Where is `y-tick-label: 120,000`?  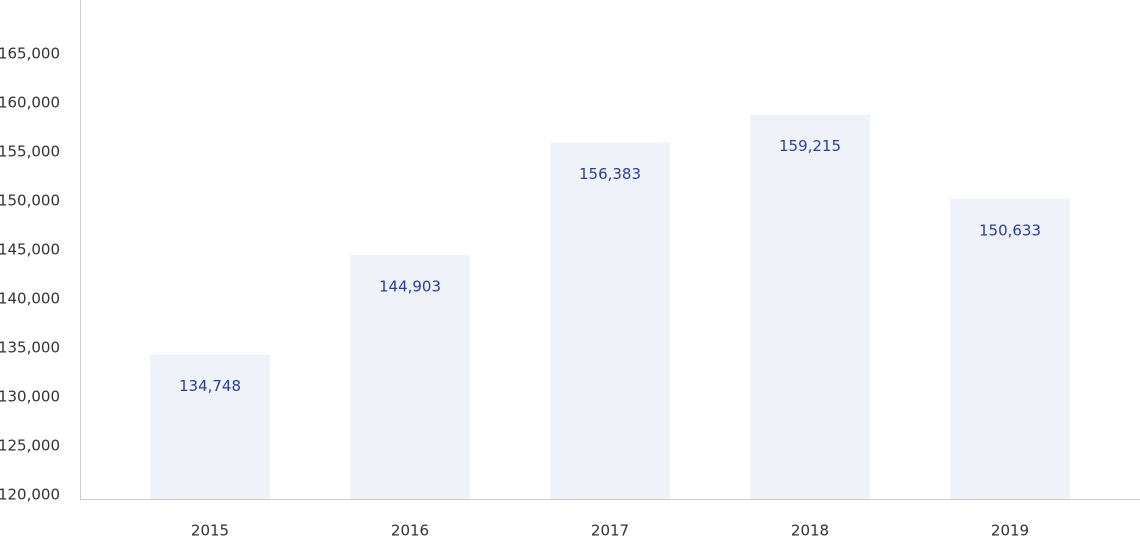
y-tick-label: 120,000 is located at coordinates (30, 495).